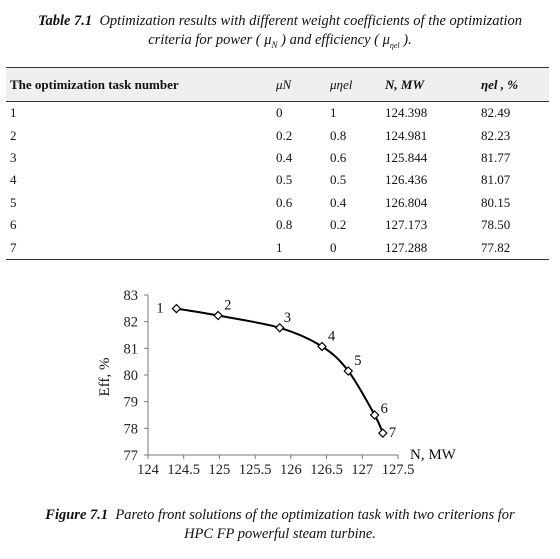  Describe the element at coordinates (406, 113) in the screenshot. I see `cell-power: 124.398` at that location.